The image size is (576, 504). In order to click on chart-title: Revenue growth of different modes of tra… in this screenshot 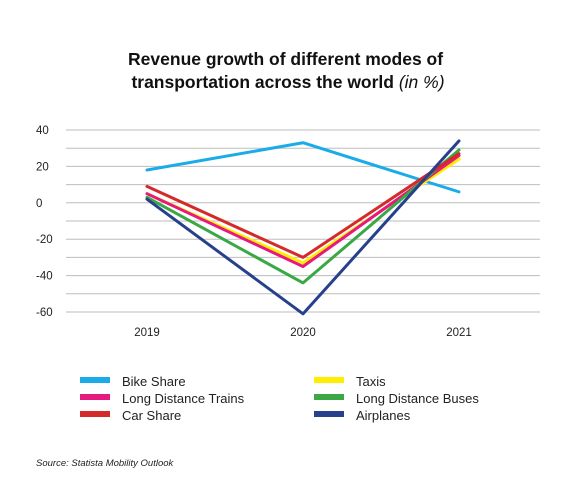, I will do `click(288, 70)`.